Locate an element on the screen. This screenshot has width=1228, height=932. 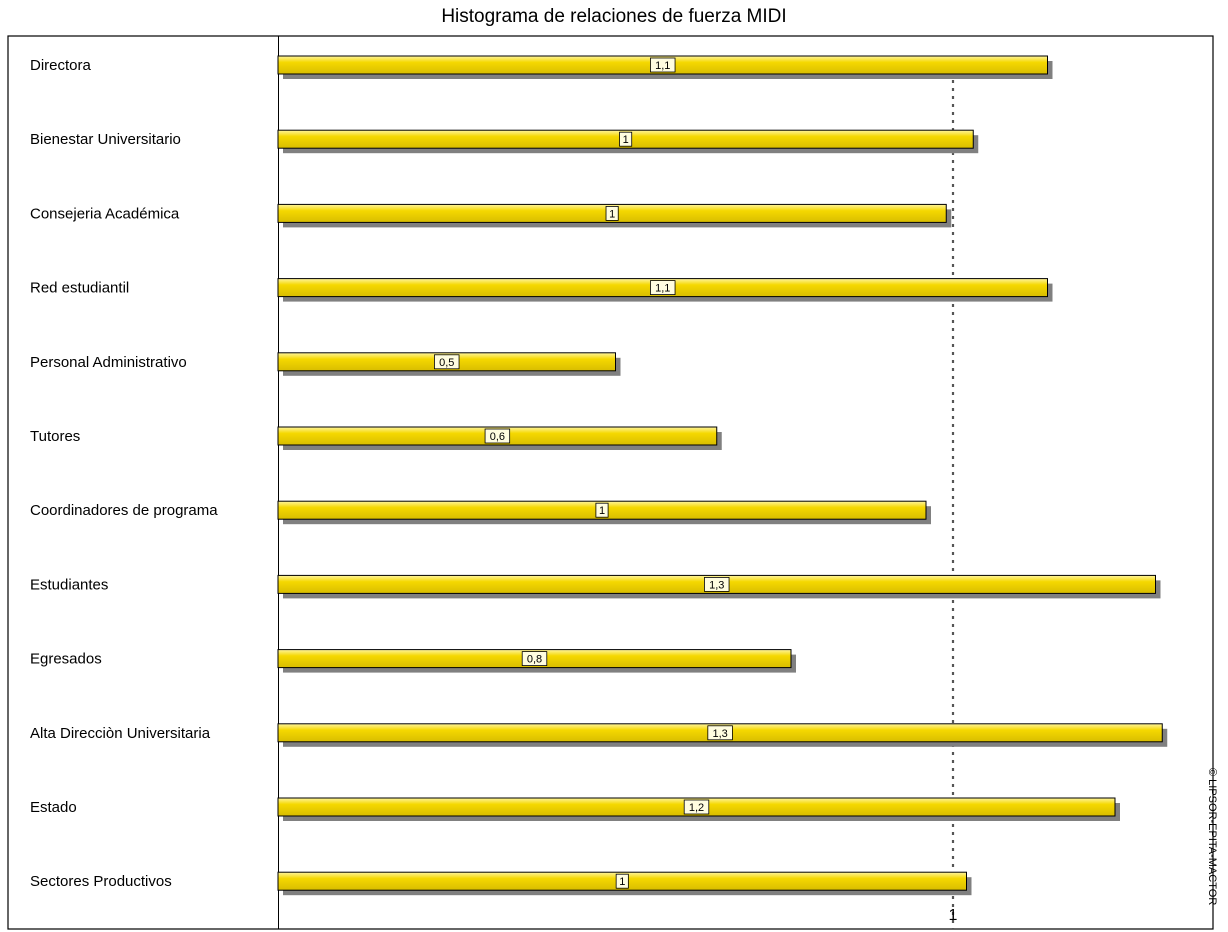
data-label: 0,8 is located at coordinates (534, 660).